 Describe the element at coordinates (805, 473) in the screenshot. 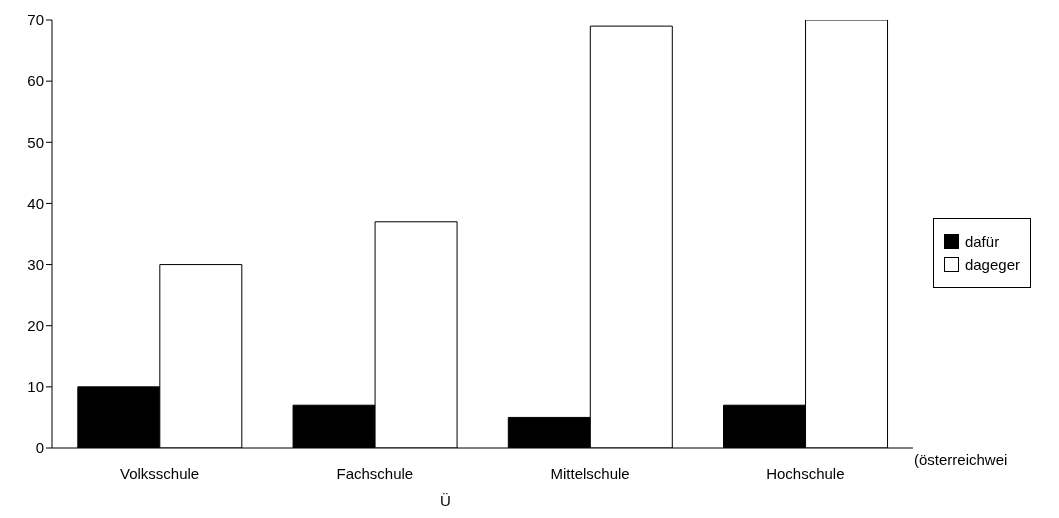

I see `x-tick-label: Hochschule` at that location.